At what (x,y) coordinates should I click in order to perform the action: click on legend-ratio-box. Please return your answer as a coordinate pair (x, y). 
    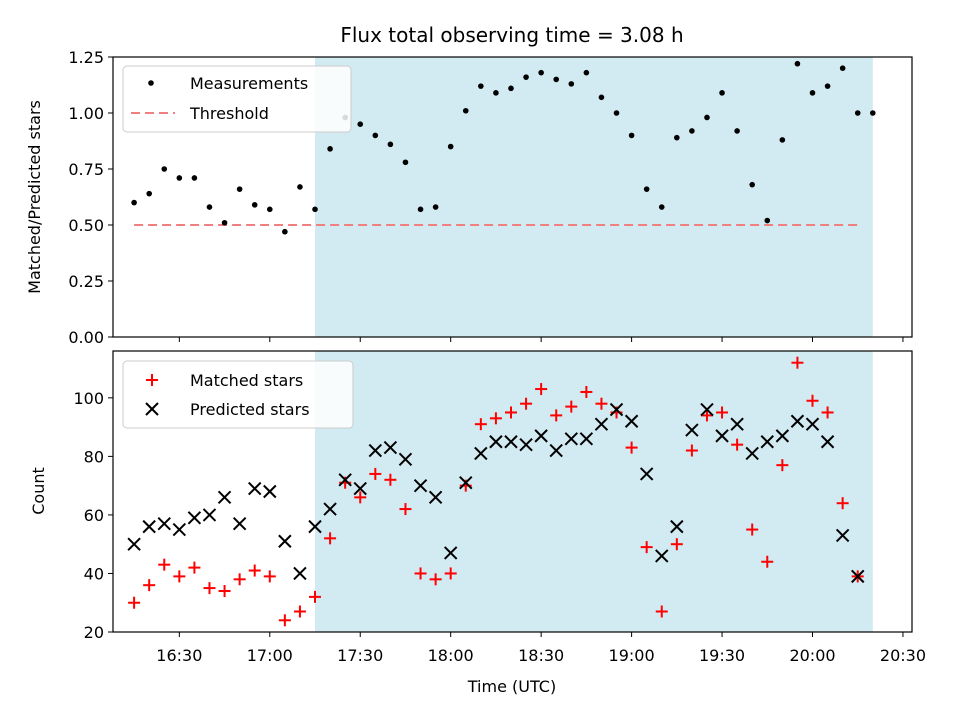
    Looking at the image, I should click on (237, 99).